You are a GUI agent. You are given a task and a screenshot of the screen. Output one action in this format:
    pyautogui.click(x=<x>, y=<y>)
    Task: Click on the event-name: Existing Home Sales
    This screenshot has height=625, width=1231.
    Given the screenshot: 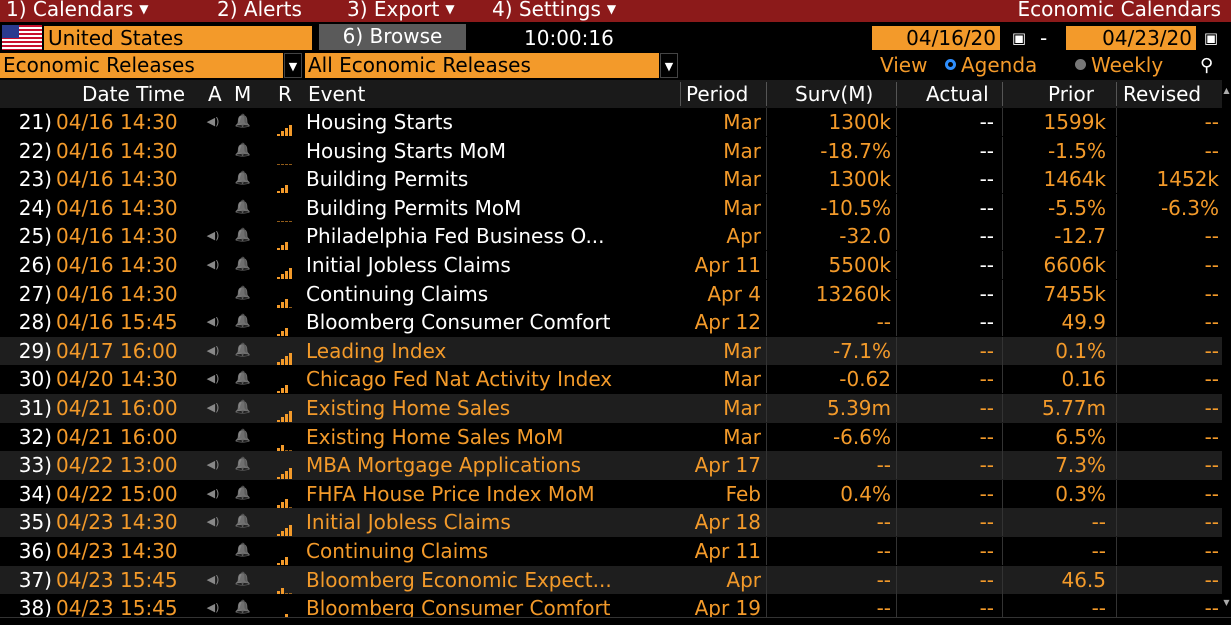 What is the action you would take?
    pyautogui.click(x=408, y=408)
    